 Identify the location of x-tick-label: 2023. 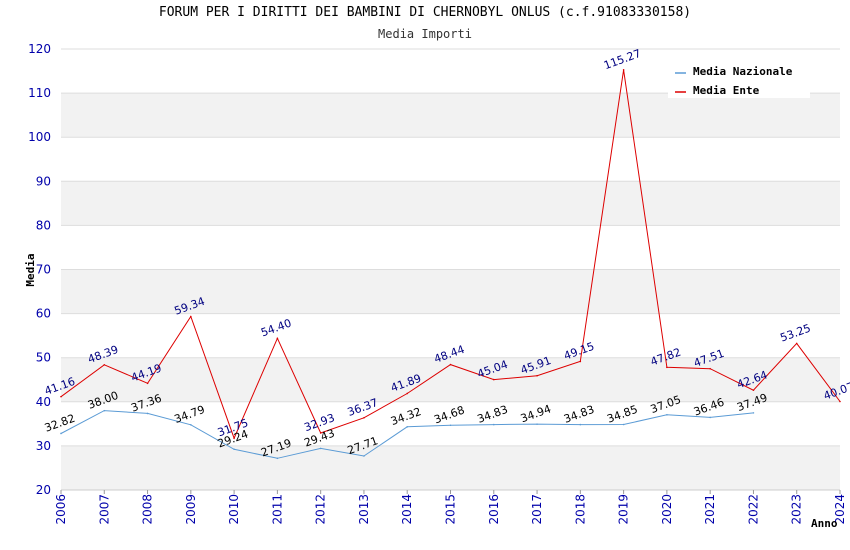
(797, 509).